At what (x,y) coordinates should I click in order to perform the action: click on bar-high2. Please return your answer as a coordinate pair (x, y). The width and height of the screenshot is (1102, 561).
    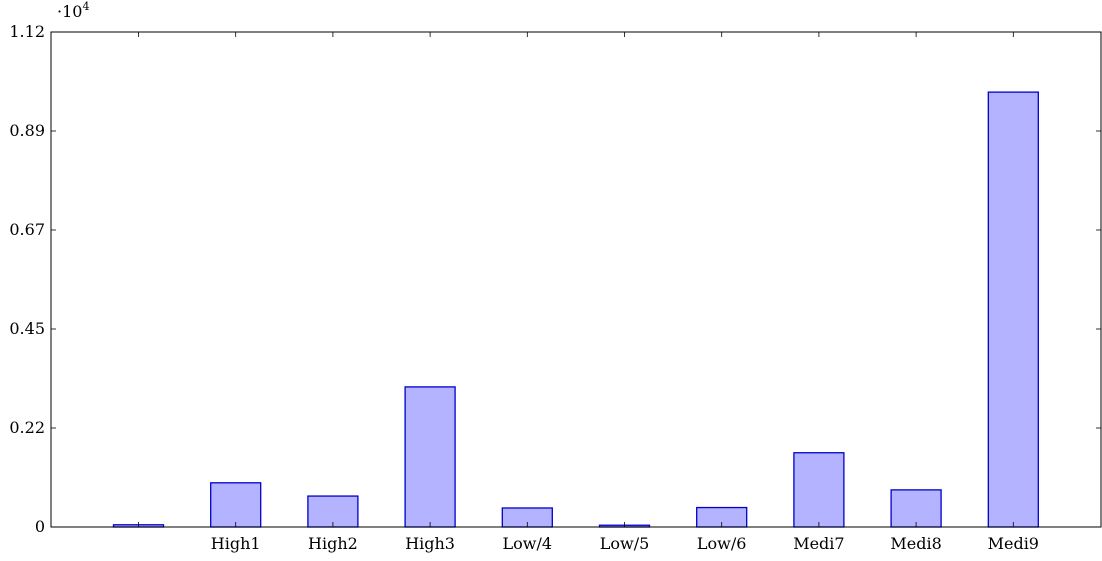
    Looking at the image, I should click on (333, 511).